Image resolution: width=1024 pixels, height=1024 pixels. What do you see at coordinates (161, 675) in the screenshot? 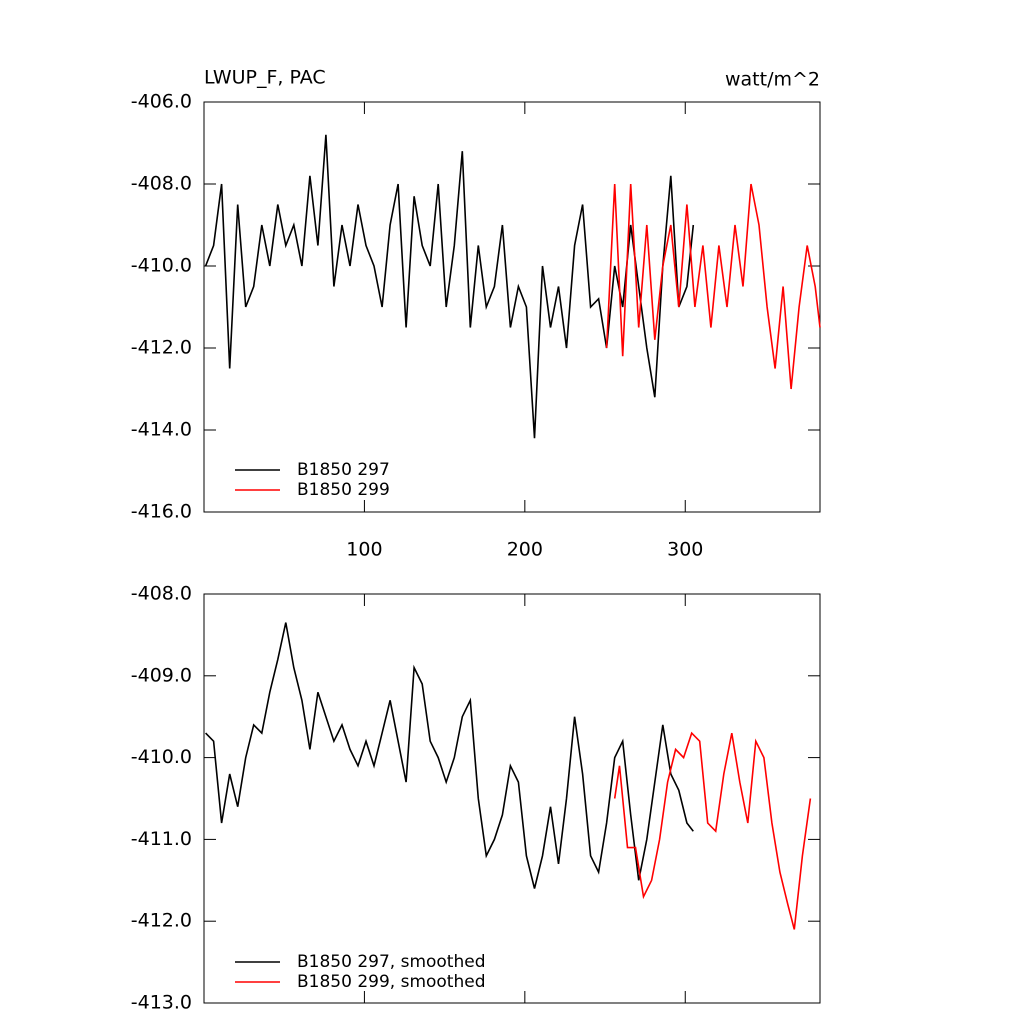
I see `y-tick-label: -409.0` at bounding box center [161, 675].